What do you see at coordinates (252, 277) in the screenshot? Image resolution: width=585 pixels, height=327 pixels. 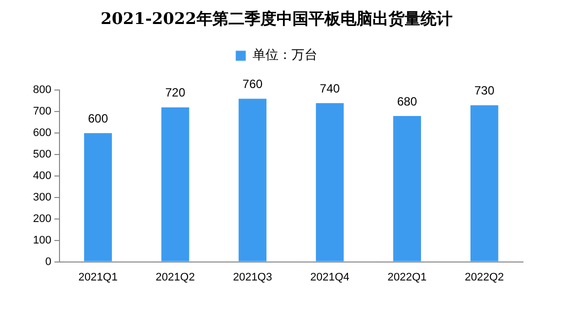 I see `x-tick-label: 2021Q3` at bounding box center [252, 277].